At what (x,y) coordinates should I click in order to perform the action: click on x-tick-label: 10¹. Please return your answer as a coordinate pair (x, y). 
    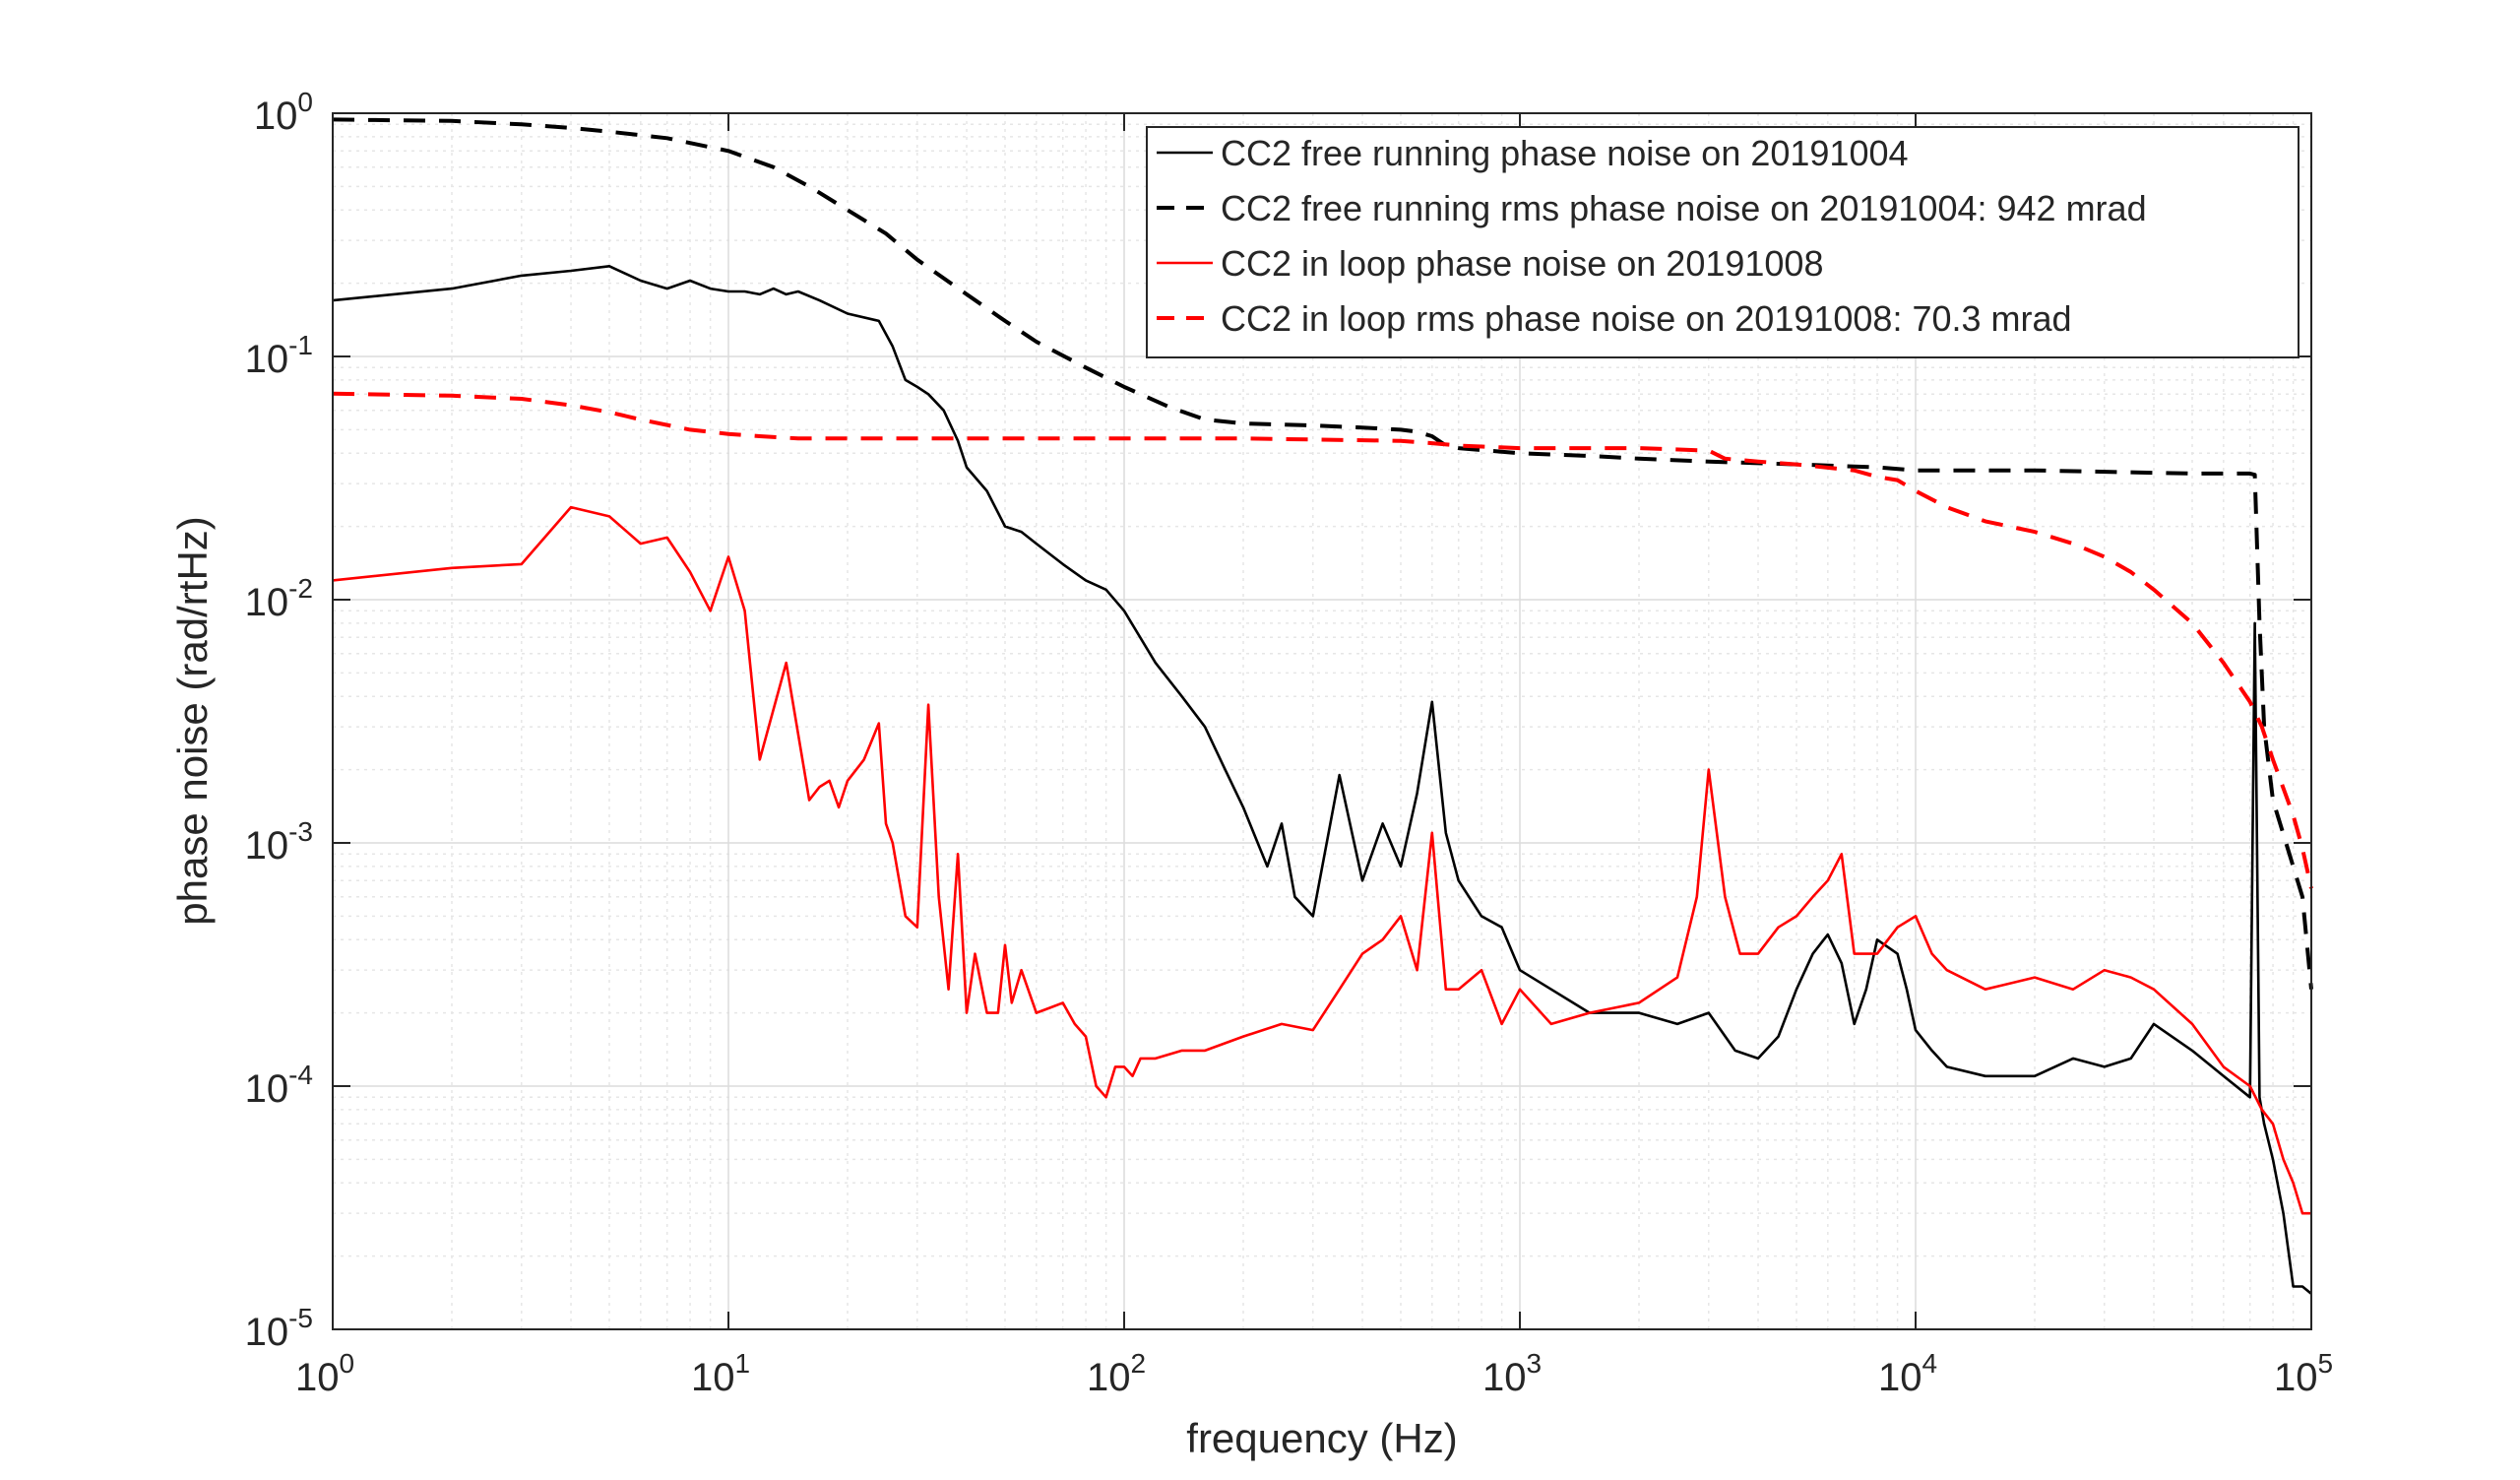
    Looking at the image, I should click on (720, 1373).